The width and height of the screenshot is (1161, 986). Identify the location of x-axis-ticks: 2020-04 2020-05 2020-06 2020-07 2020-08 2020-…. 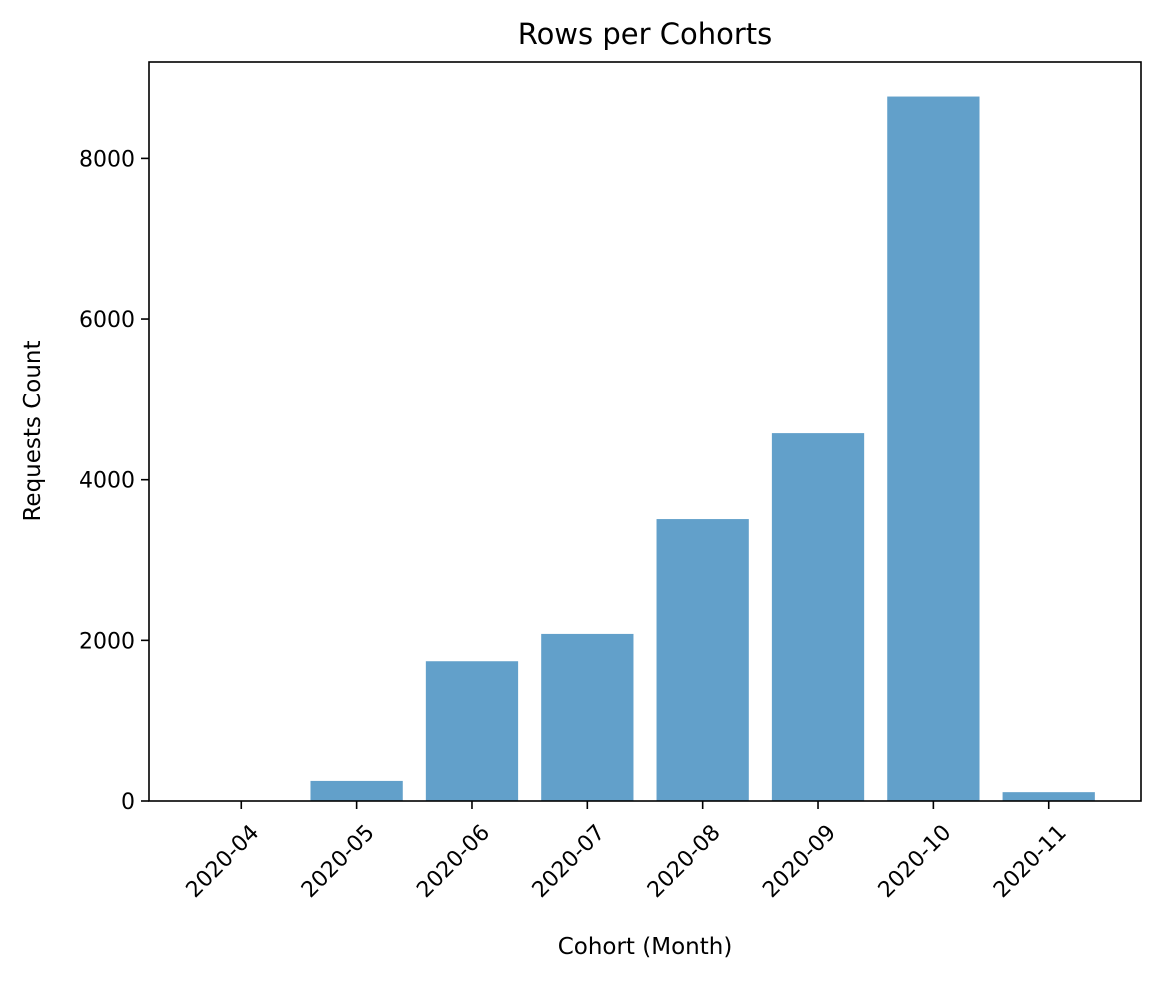
(627, 852).